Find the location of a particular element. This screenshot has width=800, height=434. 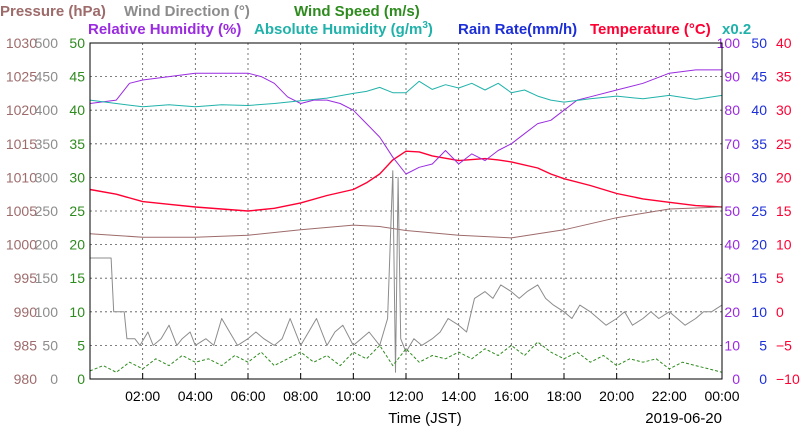

y-tick-label-rain-rate: 5 is located at coordinates (763, 345).